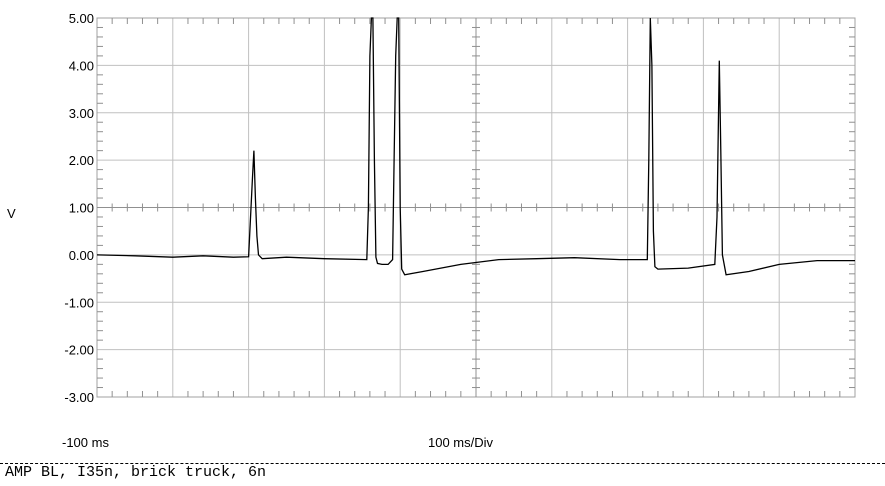 This screenshot has height=486, width=885. Describe the element at coordinates (81, 113) in the screenshot. I see `y-tick-label: 3.00` at that location.